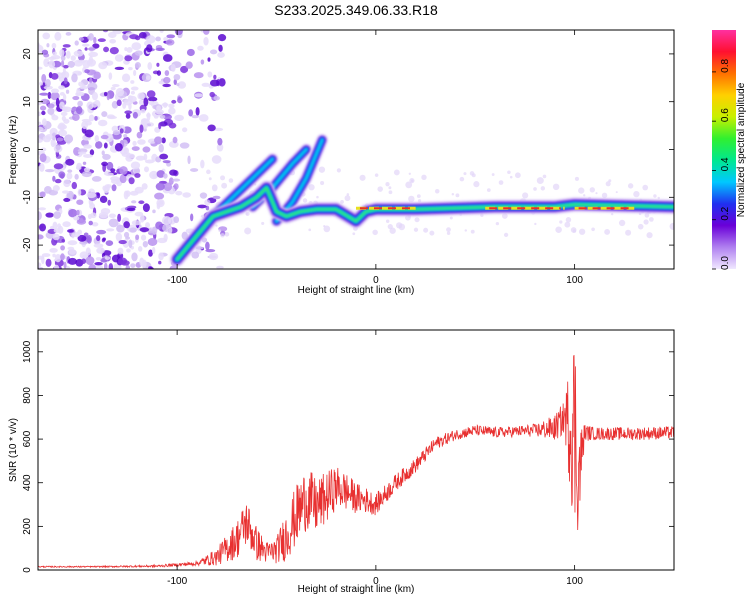 This screenshot has height=600, width=750. What do you see at coordinates (376, 581) in the screenshot?
I see `snr-x-tick-label: 0` at bounding box center [376, 581].